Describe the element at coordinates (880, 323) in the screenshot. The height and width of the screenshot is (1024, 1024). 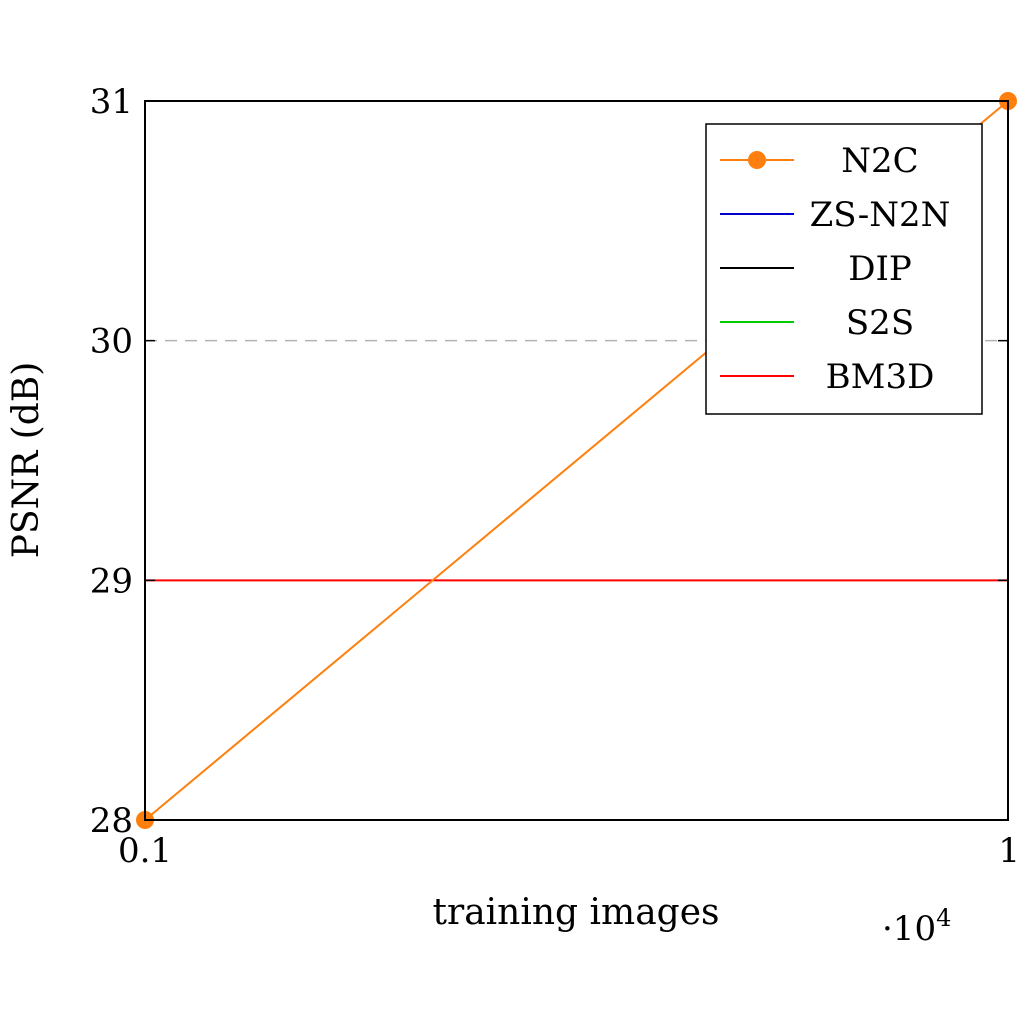
I see `legend-label-s2s: S2S` at that location.